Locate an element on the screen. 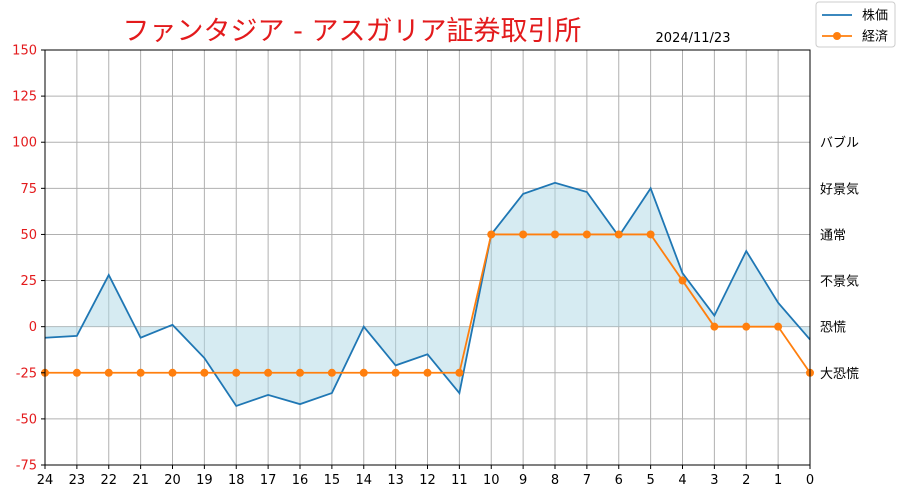  x-tick-label: 10 is located at coordinates (491, 480).